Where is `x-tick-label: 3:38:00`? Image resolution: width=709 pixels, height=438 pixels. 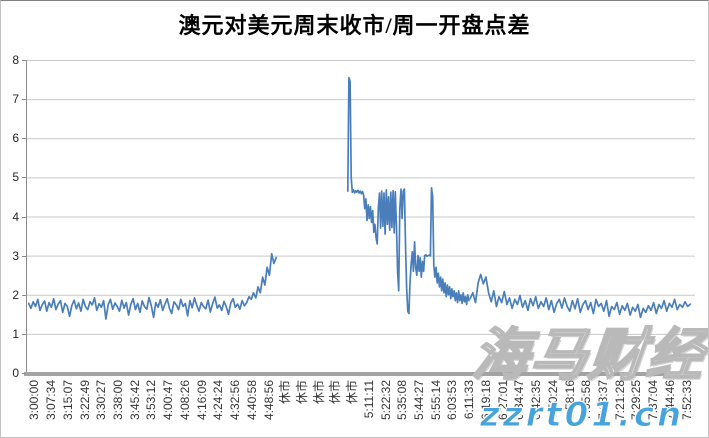 x-tick-label: 3:38:00 is located at coordinates (117, 400).